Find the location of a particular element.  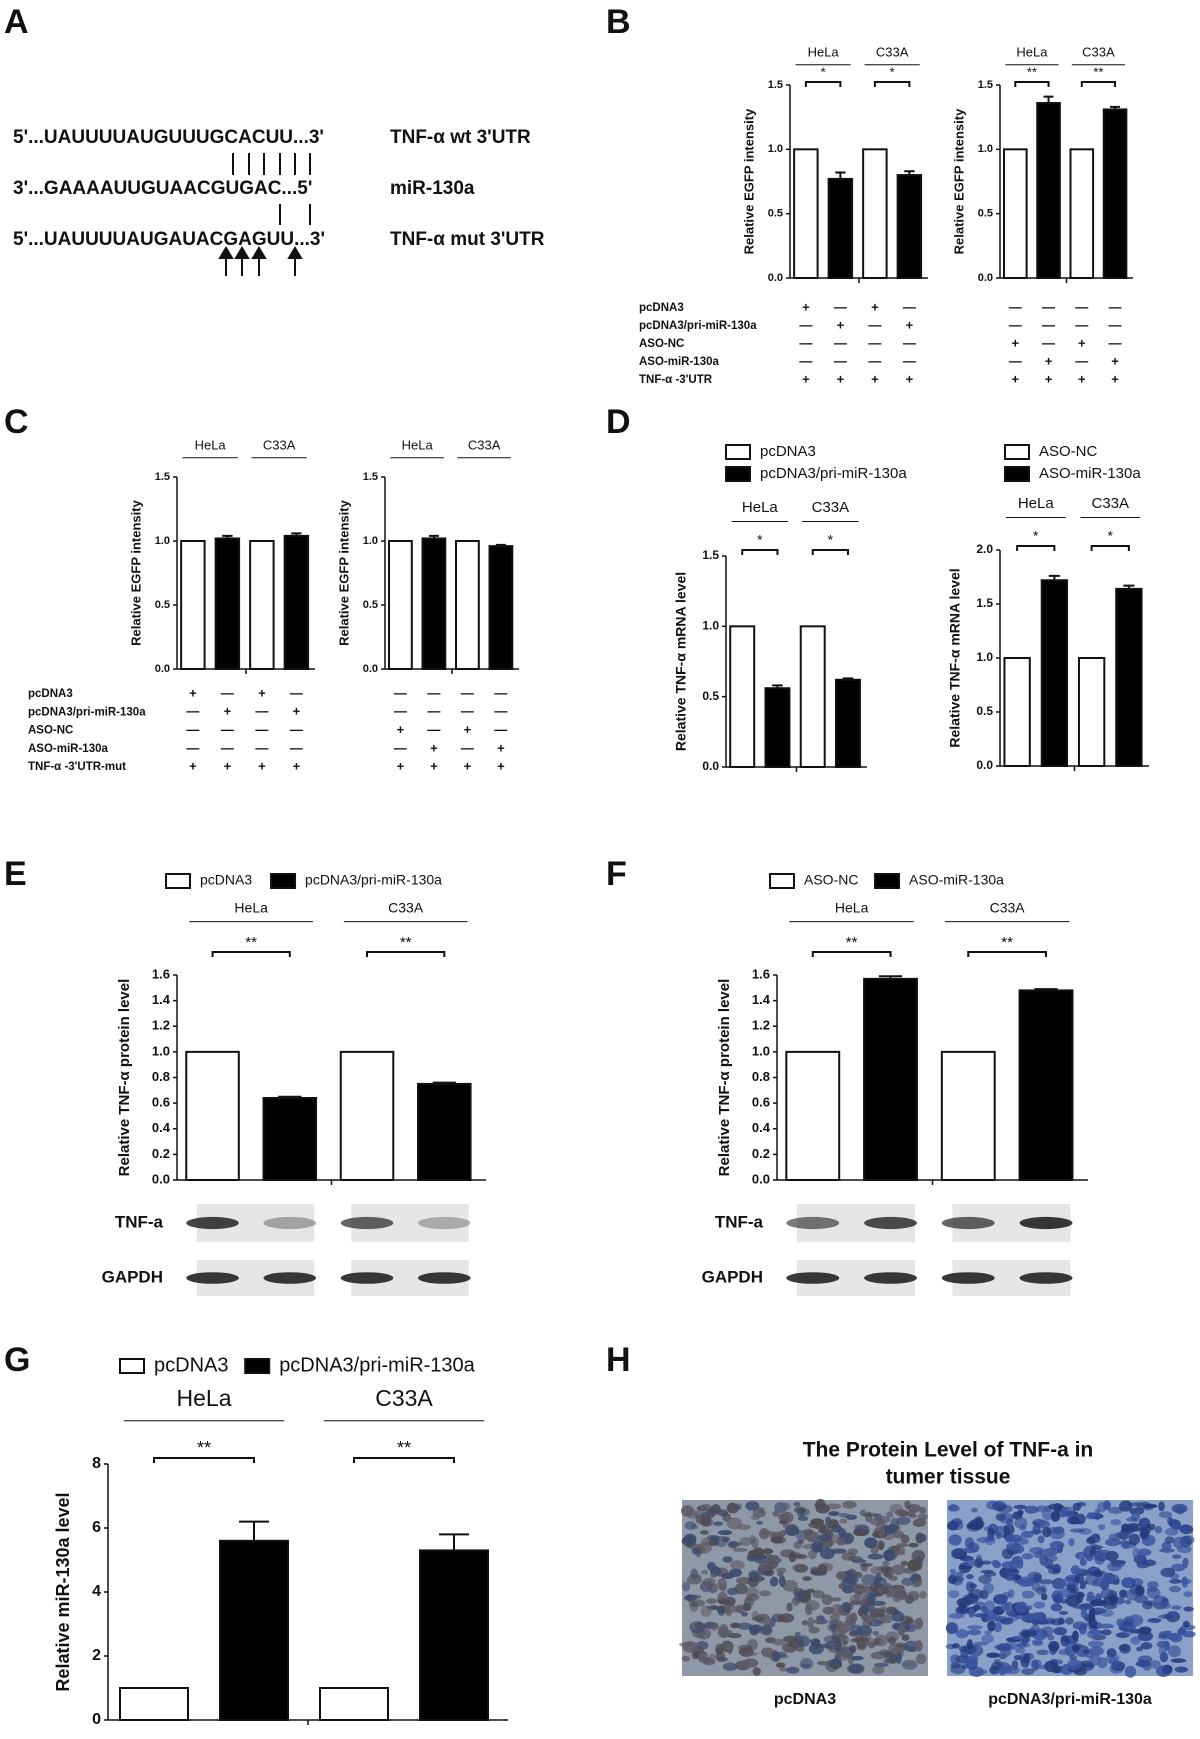

condition-label: TNF-α -3'UTR-mut is located at coordinates (77, 767).